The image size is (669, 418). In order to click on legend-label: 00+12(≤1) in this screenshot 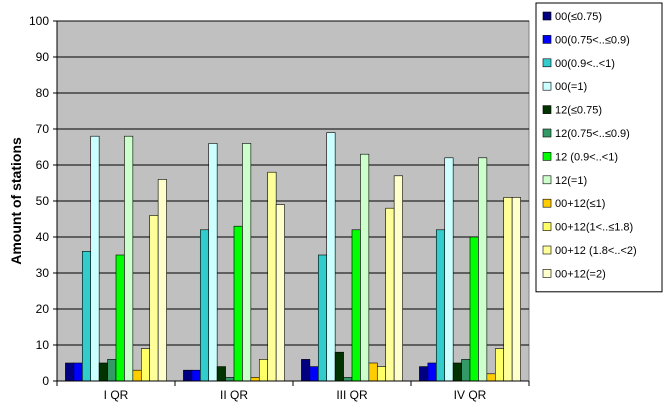, I will do `click(580, 204)`.